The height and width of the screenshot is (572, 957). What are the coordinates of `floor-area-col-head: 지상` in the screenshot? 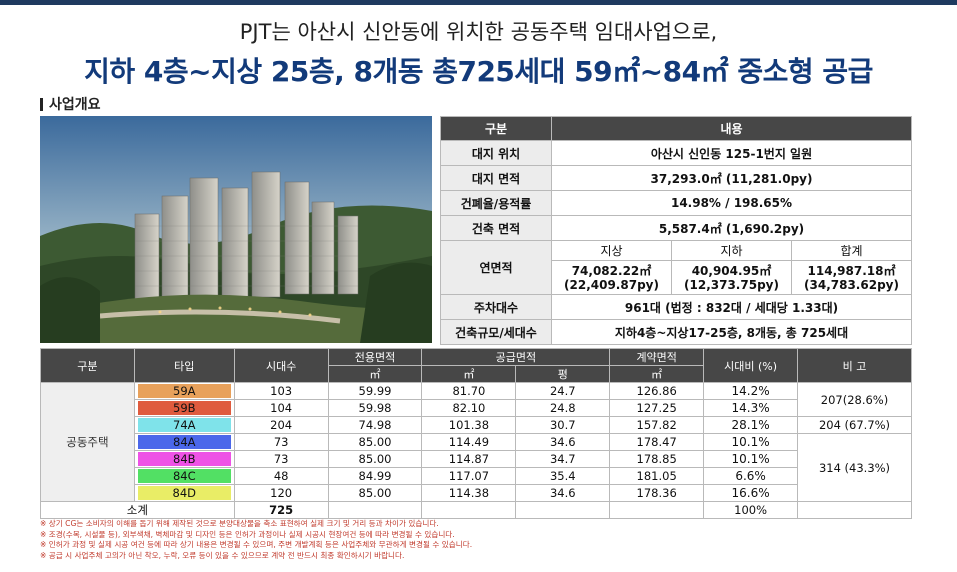 It's located at (611, 250).